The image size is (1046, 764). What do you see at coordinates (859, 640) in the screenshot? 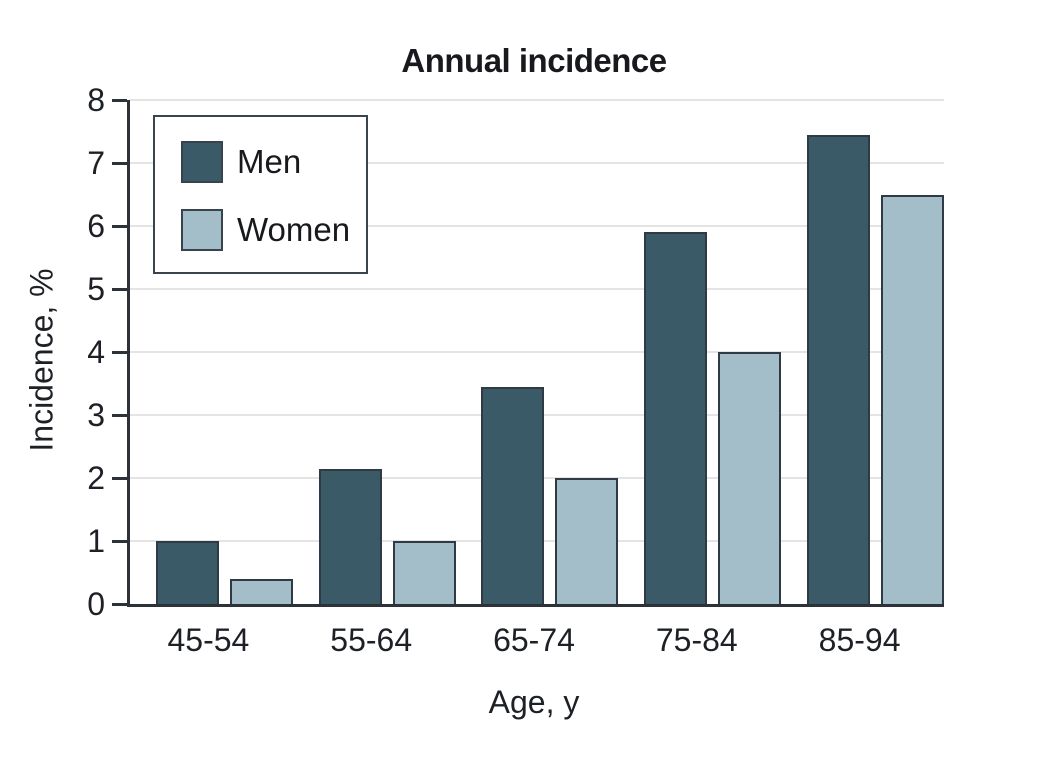
I see `x-tick-label-85-94: 85-94` at bounding box center [859, 640].